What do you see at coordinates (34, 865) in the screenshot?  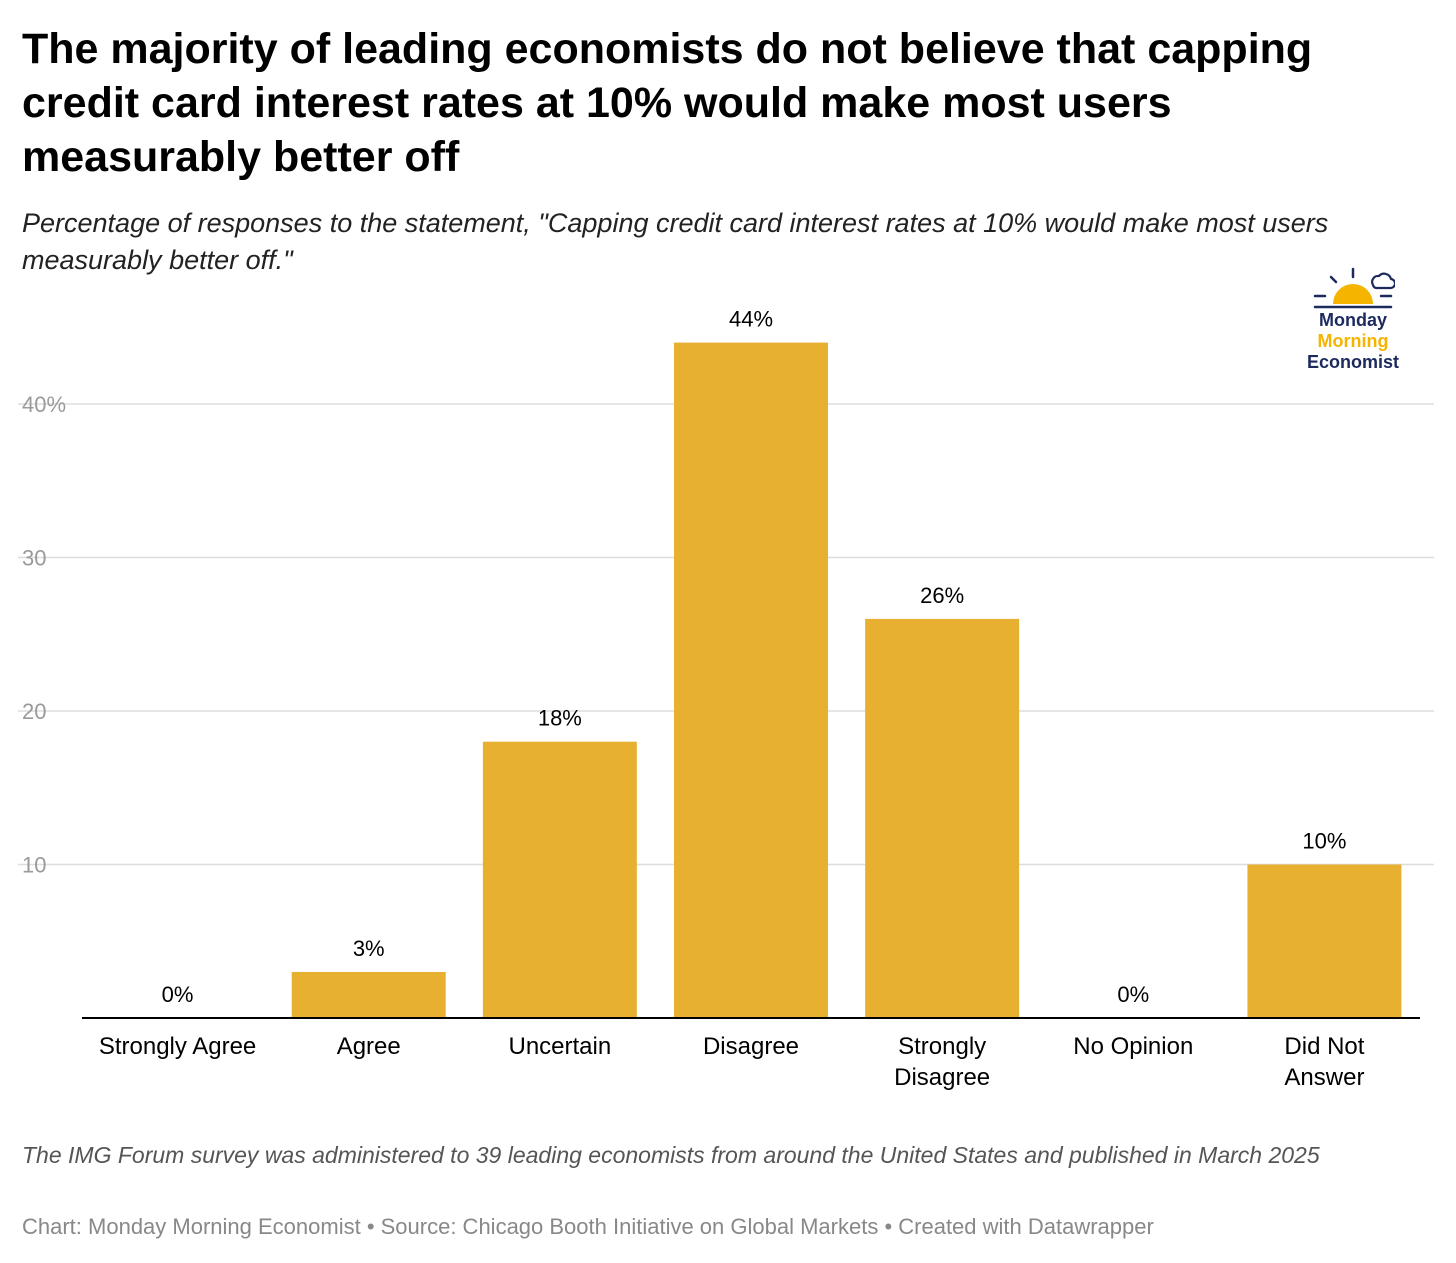 I see `y-tick-label: 10` at bounding box center [34, 865].